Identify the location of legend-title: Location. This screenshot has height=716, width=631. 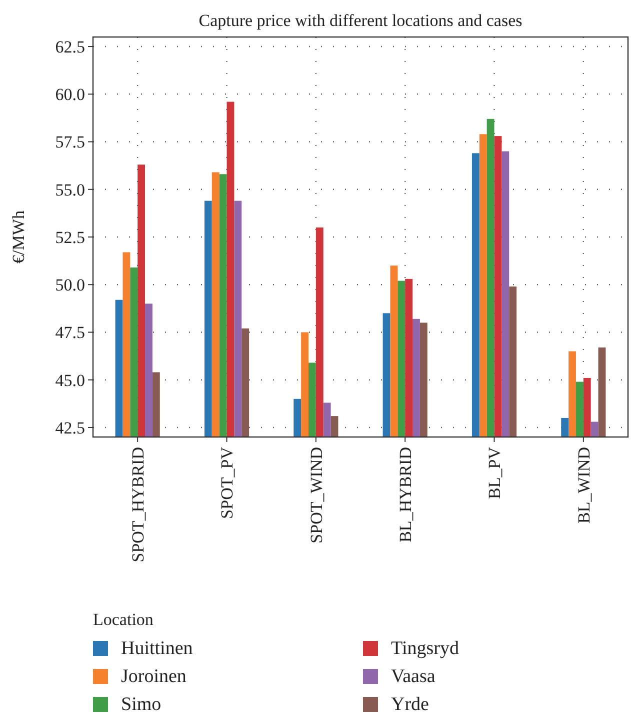
(123, 619).